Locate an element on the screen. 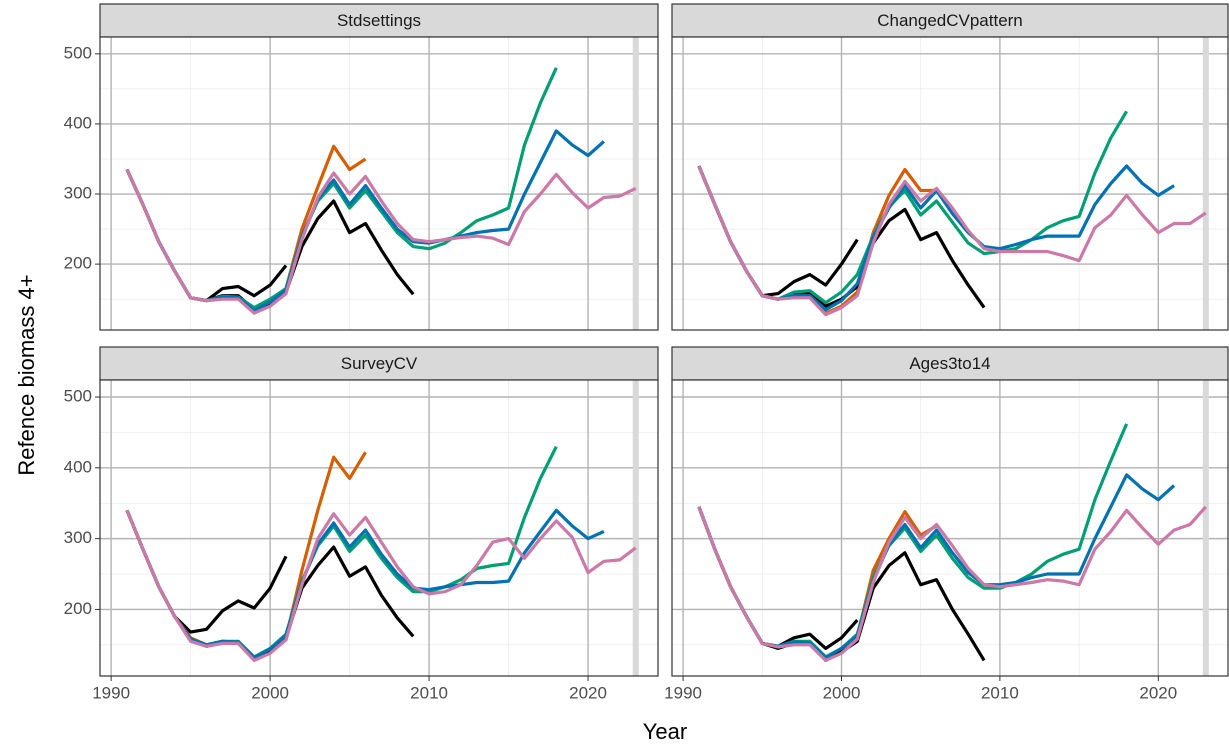 Image resolution: width=1229 pixels, height=747 pixels. facet-title: ChangedCVpattern is located at coordinates (950, 20).